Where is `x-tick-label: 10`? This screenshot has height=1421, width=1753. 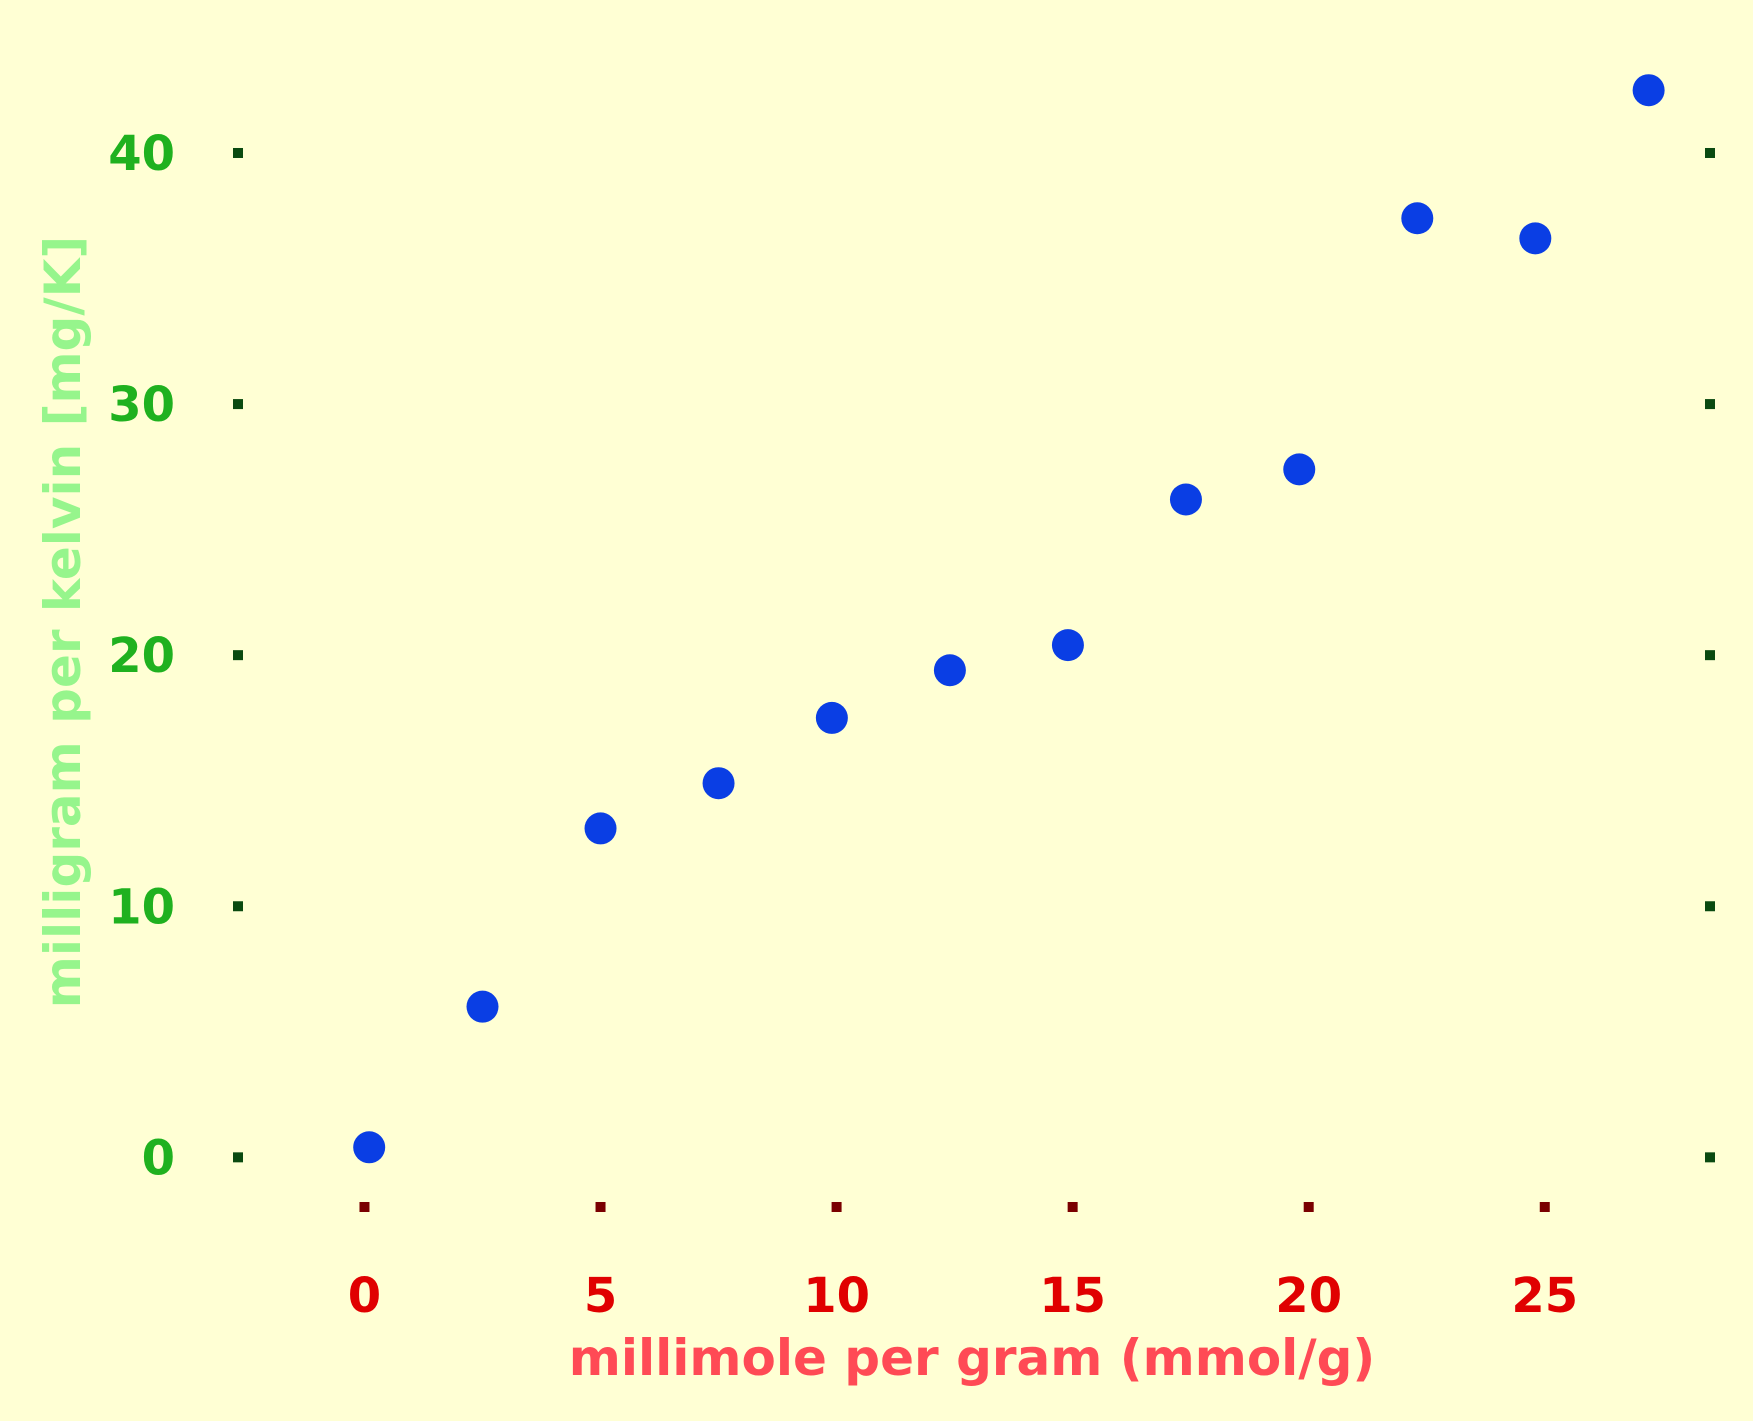 x-tick-label: 10 is located at coordinates (836, 1296).